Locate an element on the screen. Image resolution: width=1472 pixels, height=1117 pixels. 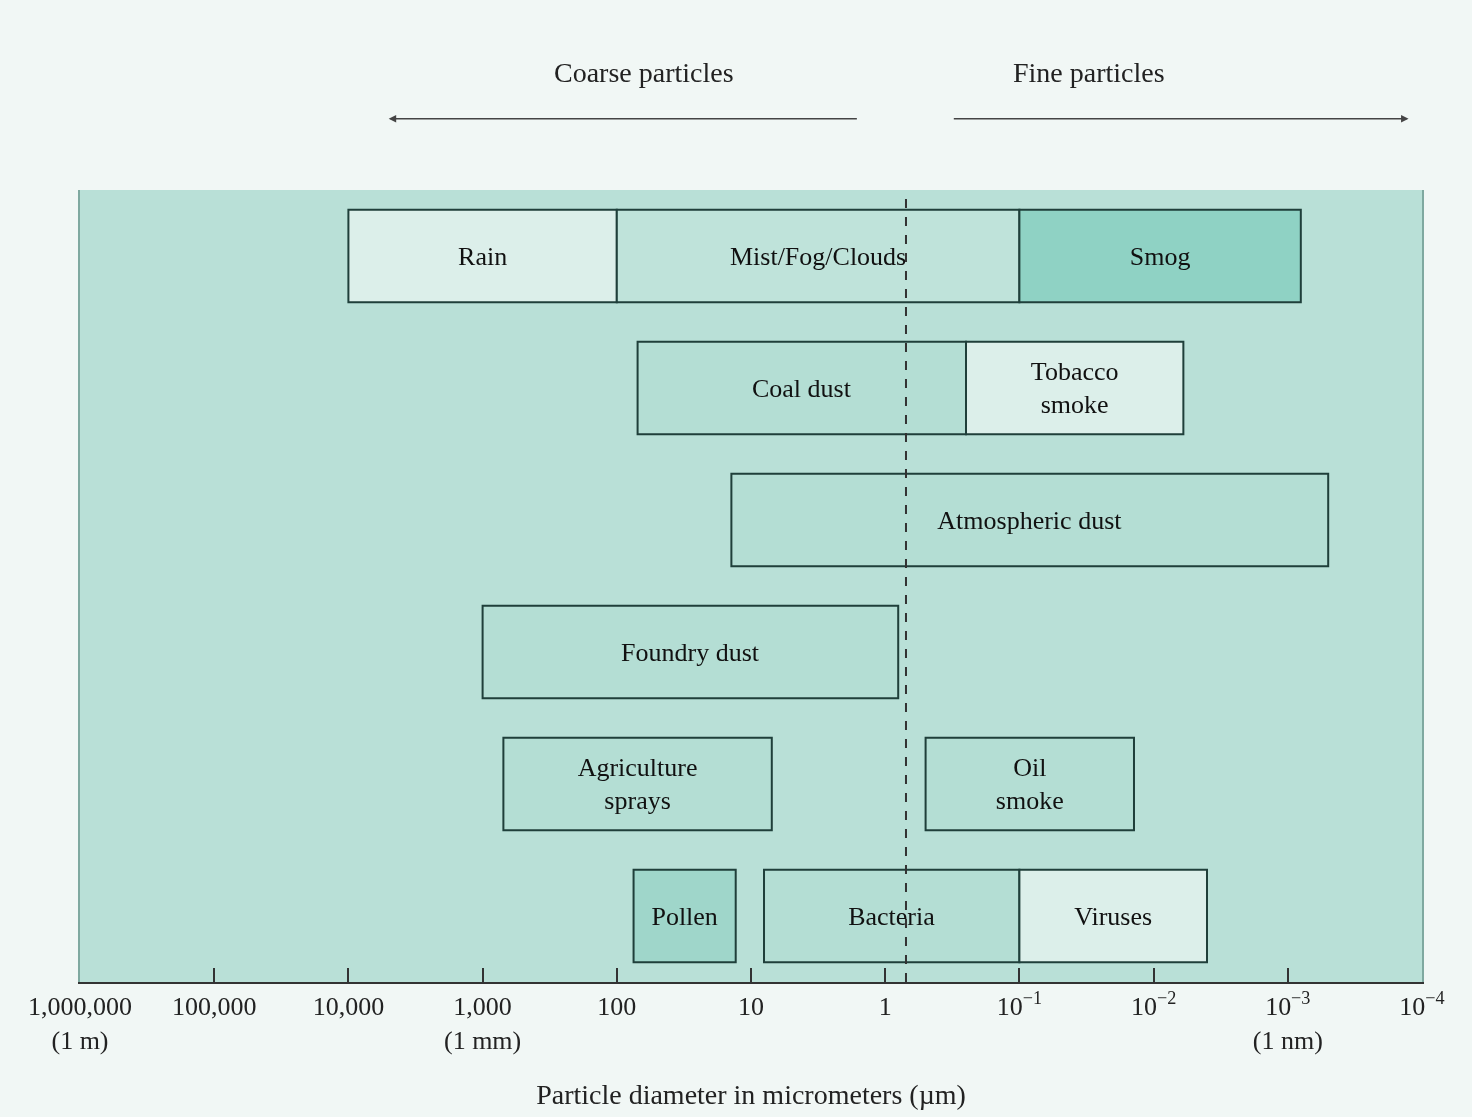
text: Coarse particles is located at coordinates (644, 72).